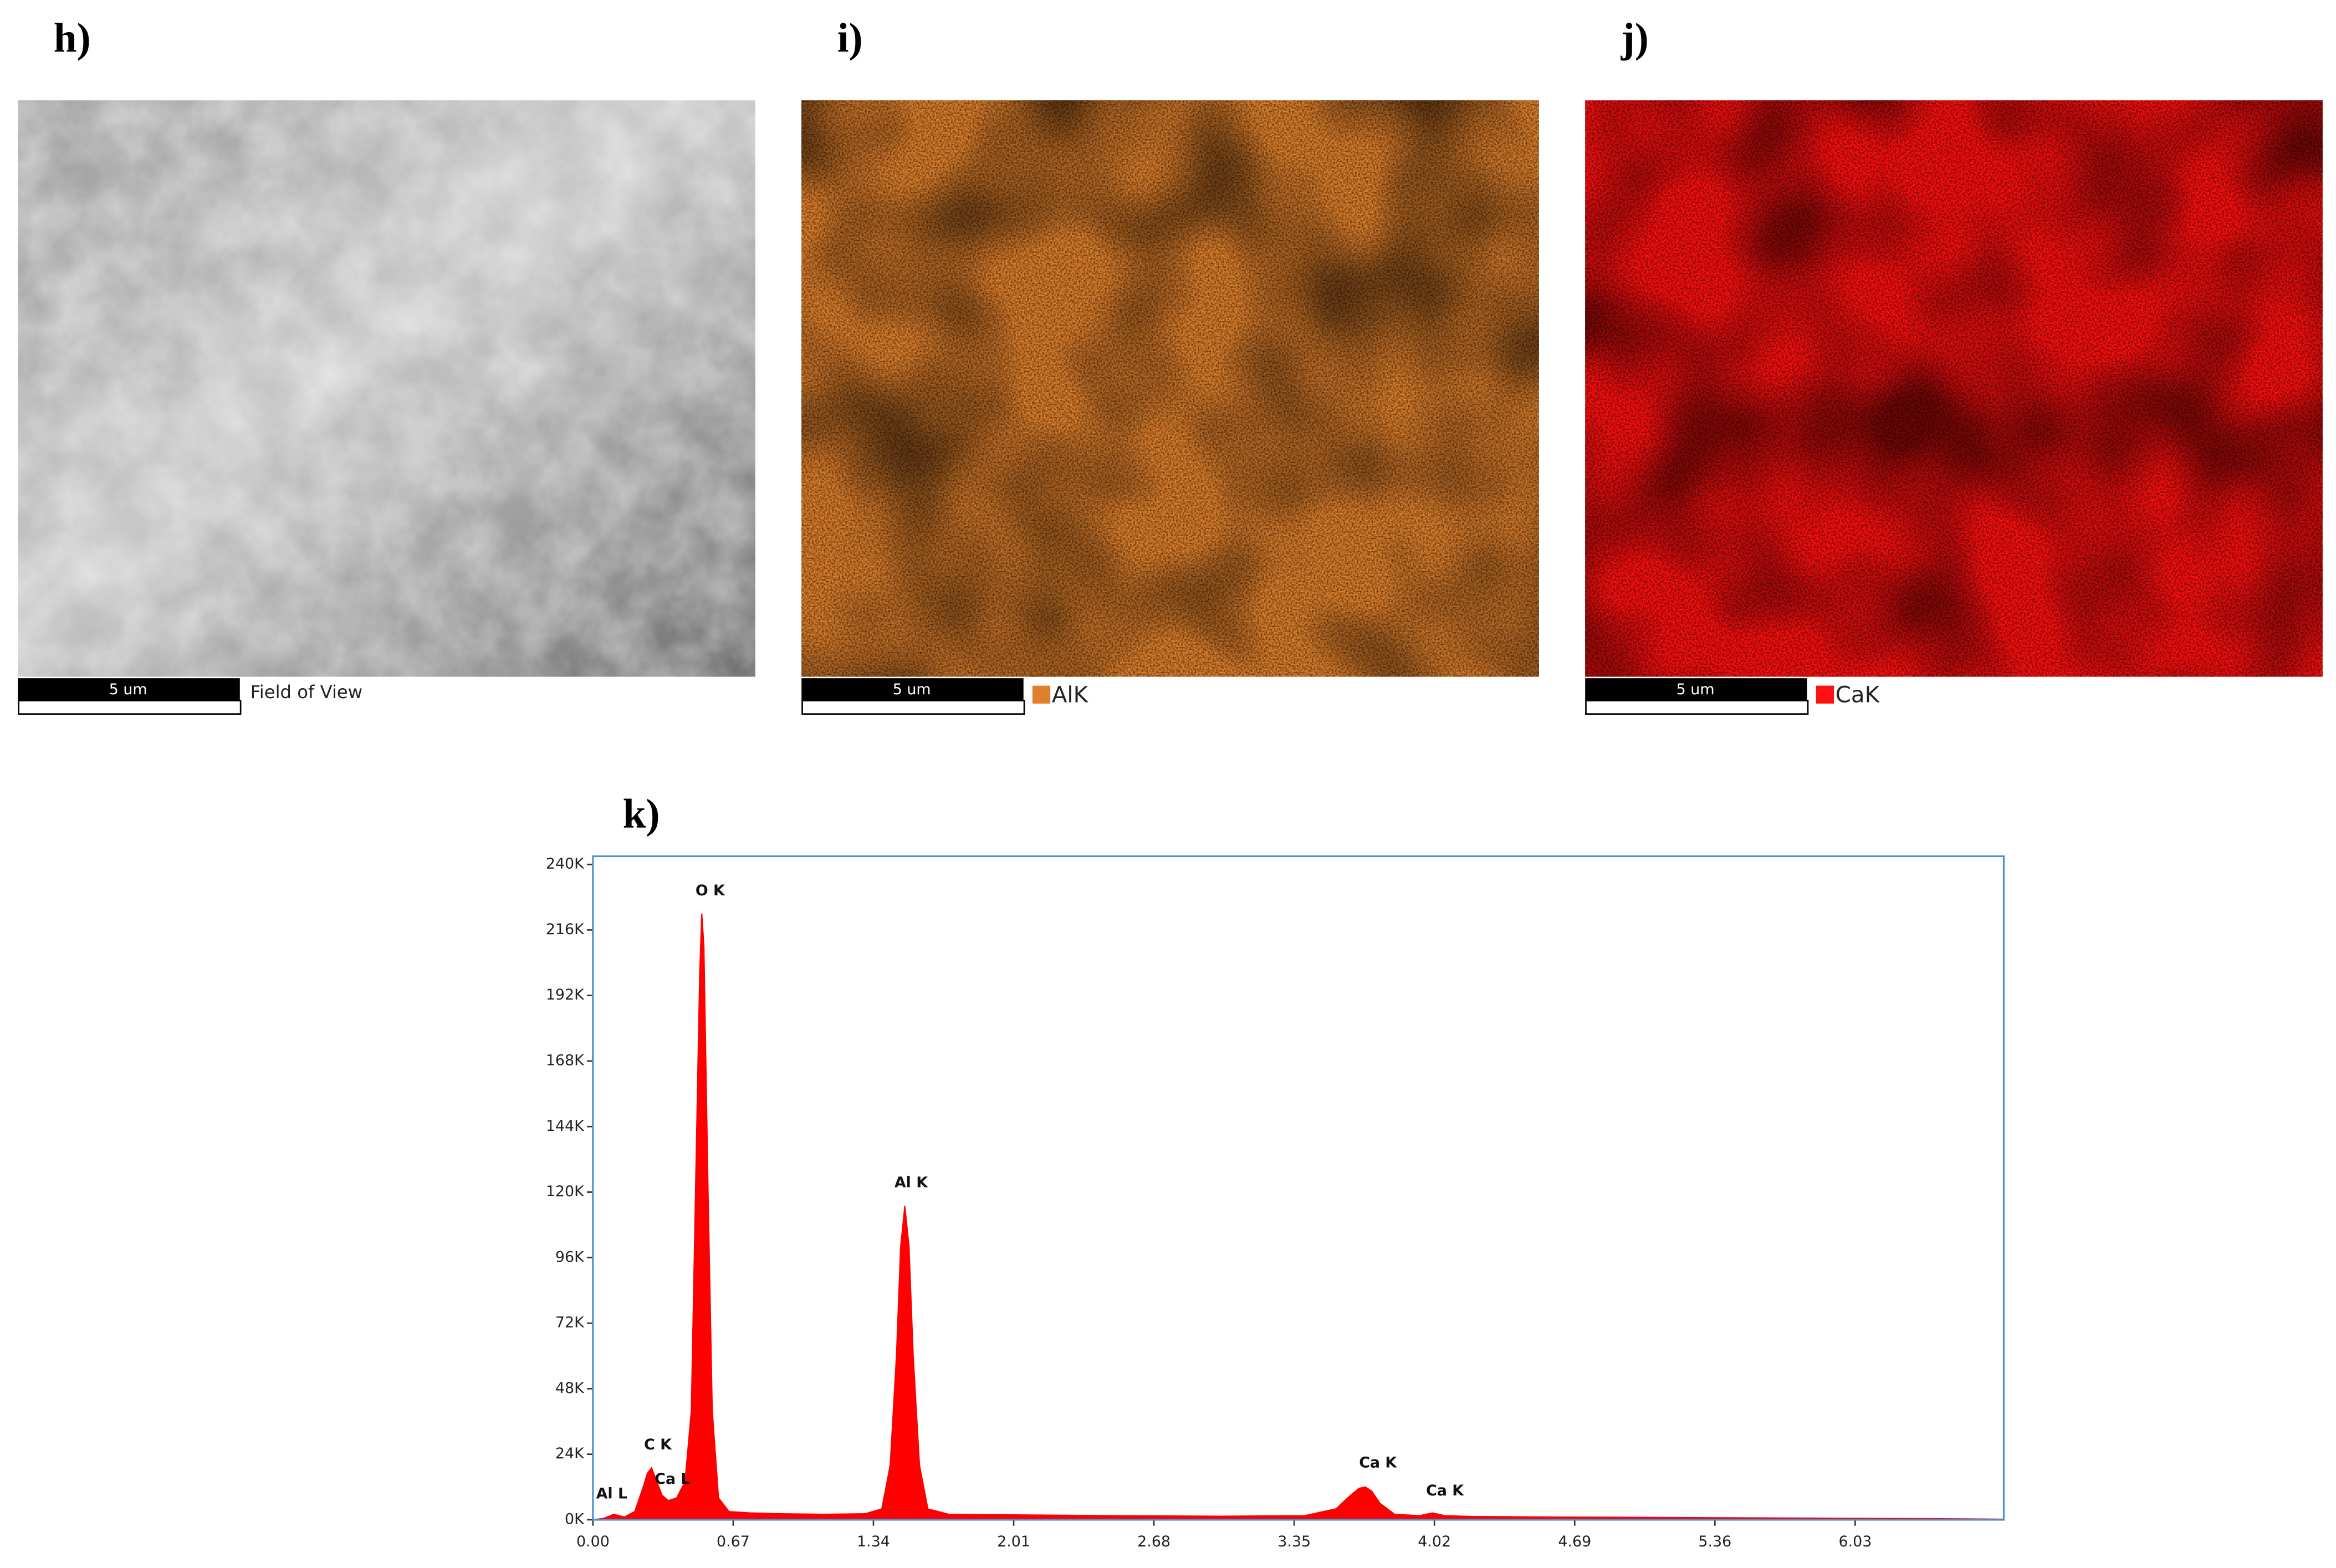 This screenshot has width=2336, height=1568. Describe the element at coordinates (565, 994) in the screenshot. I see `y-tick-label: 192K` at that location.